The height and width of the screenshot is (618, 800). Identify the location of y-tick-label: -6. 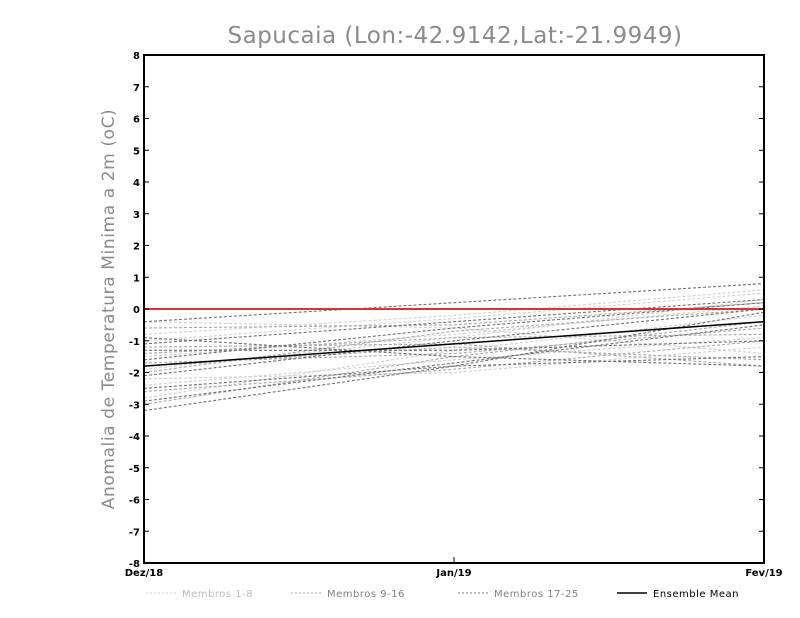
(134, 501).